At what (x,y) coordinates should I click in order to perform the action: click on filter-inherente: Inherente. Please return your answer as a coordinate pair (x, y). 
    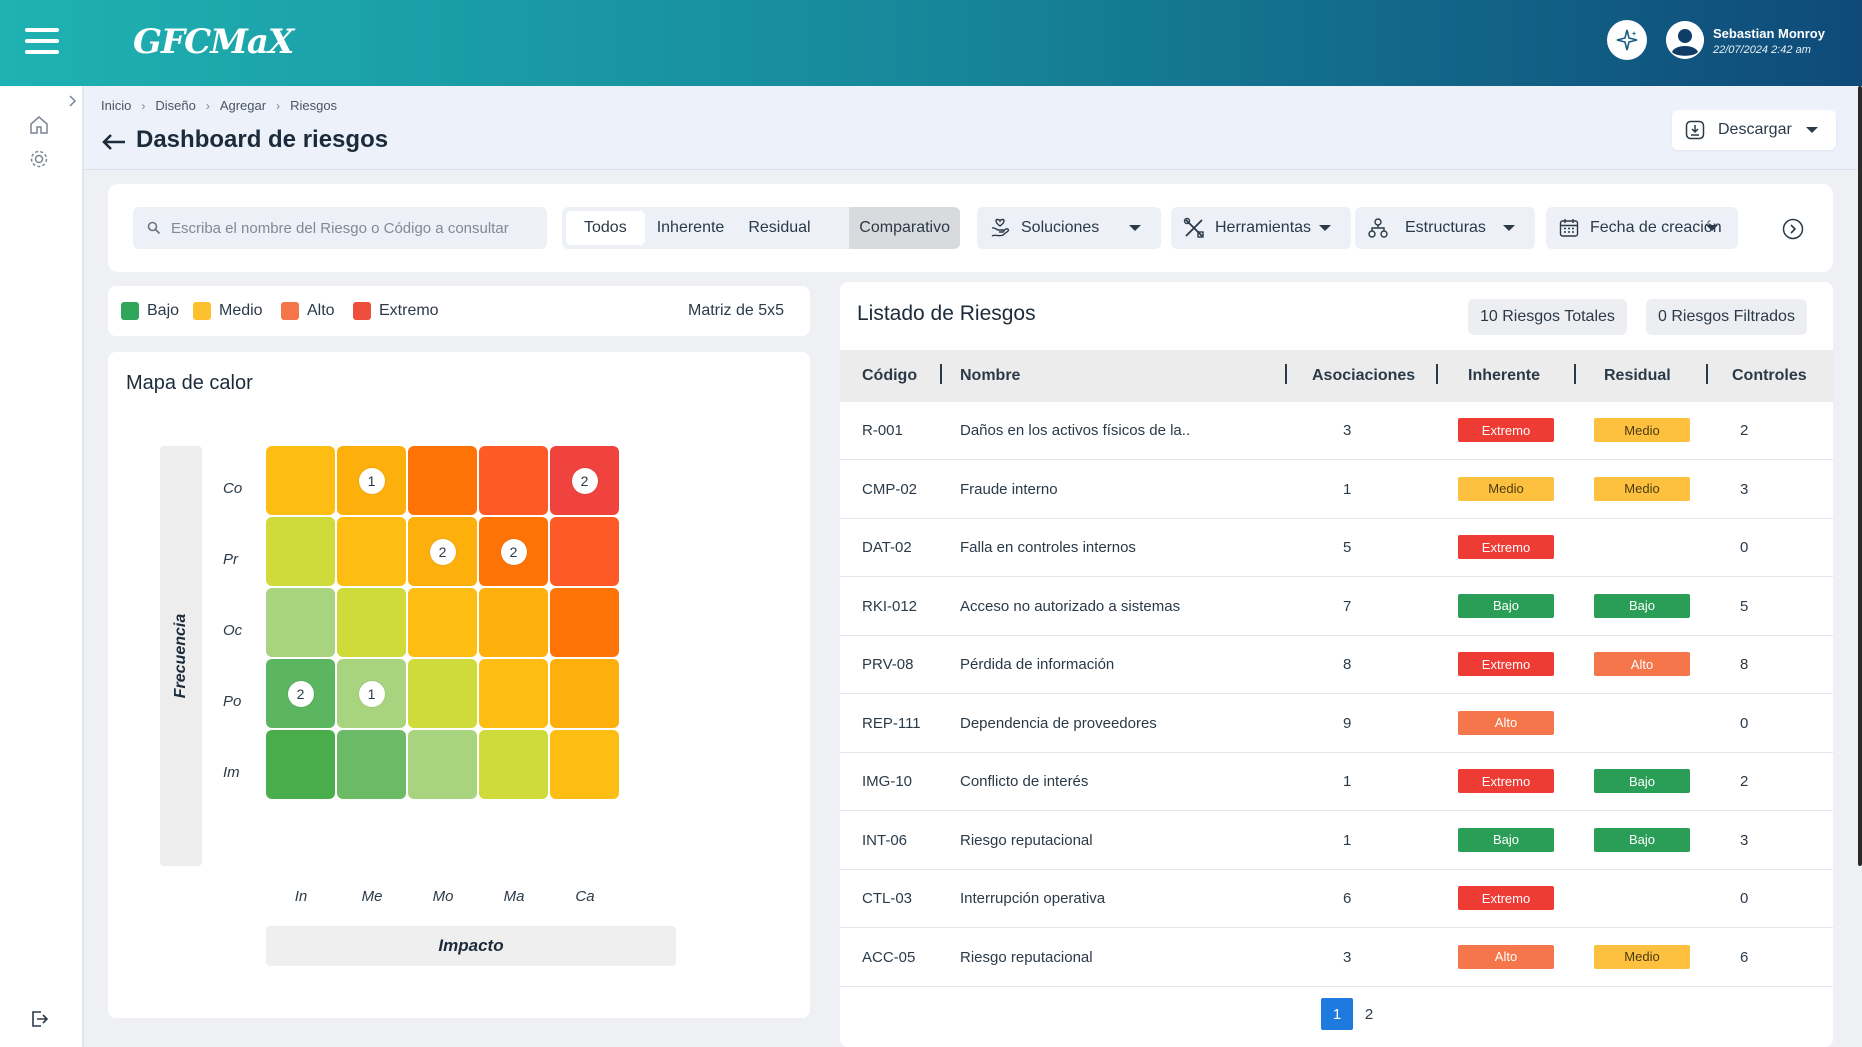
    Looking at the image, I should click on (690, 227).